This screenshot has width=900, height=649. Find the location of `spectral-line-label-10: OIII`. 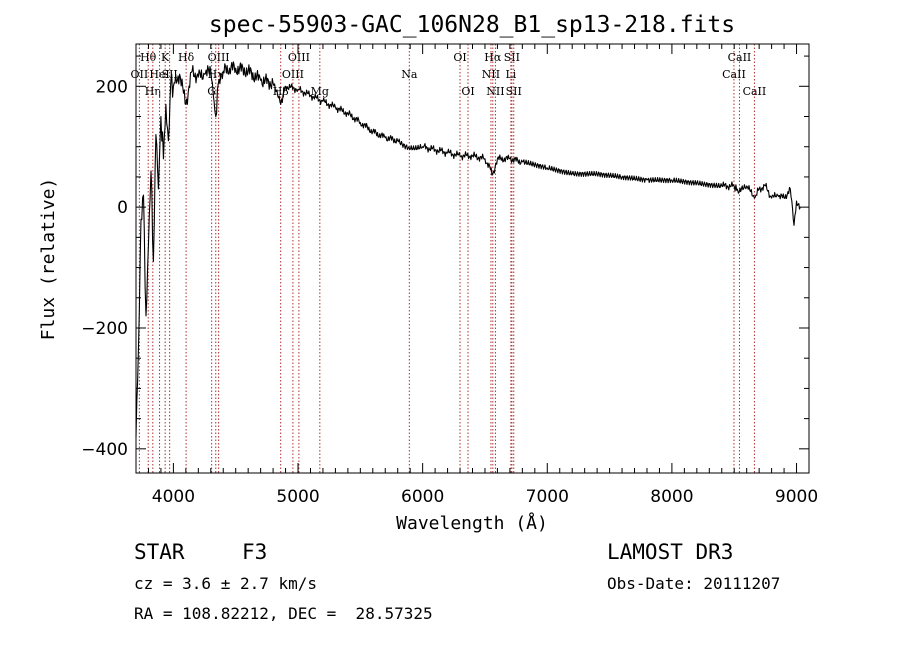

spectral-line-label-10: OIII is located at coordinates (299, 57).